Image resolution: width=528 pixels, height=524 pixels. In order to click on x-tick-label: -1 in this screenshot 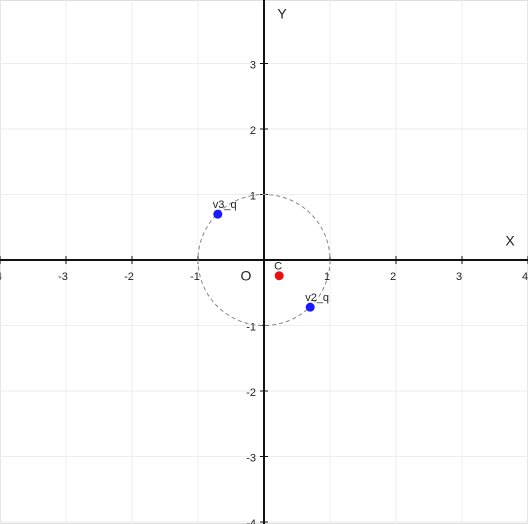, I will do `click(195, 277)`.